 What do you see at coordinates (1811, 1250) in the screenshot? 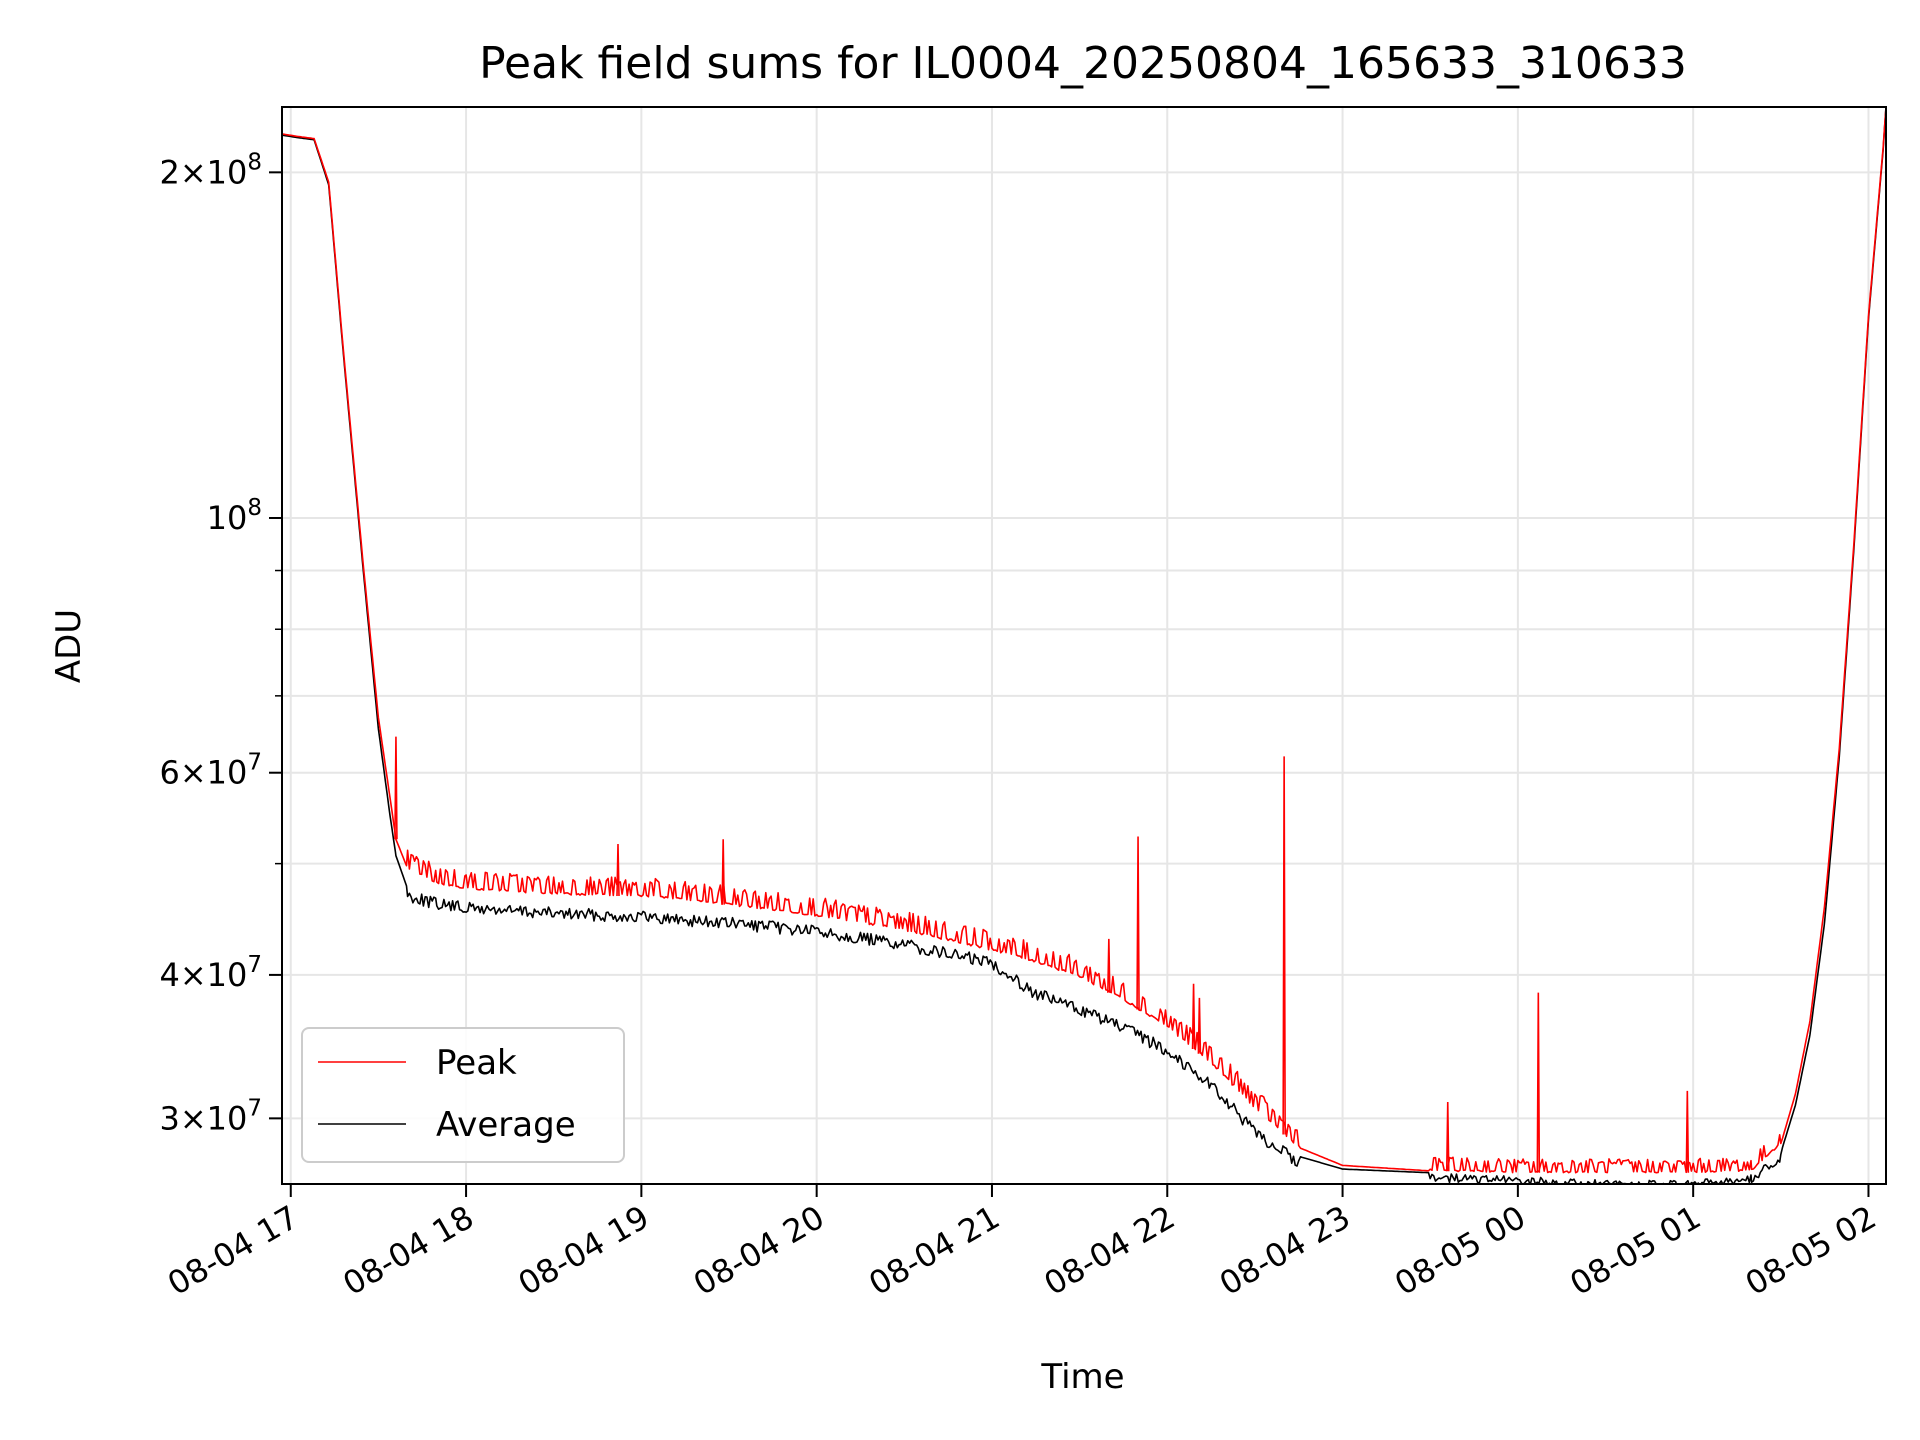
I see `x-tick-label: 08-05 02` at bounding box center [1811, 1250].